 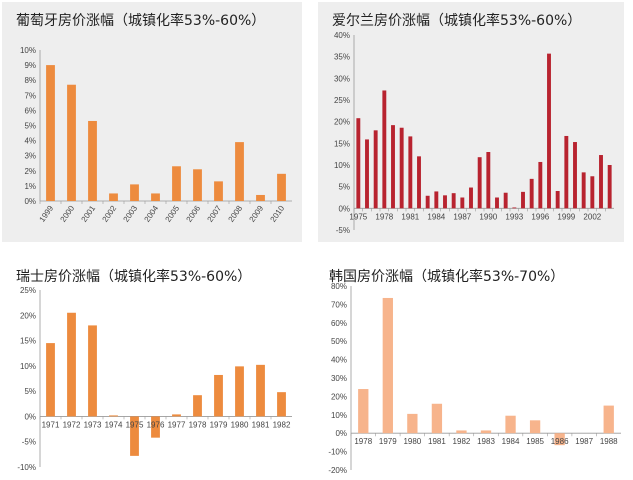 What do you see at coordinates (462, 203) in the screenshot?
I see `ireland-bar-1987` at bounding box center [462, 203].